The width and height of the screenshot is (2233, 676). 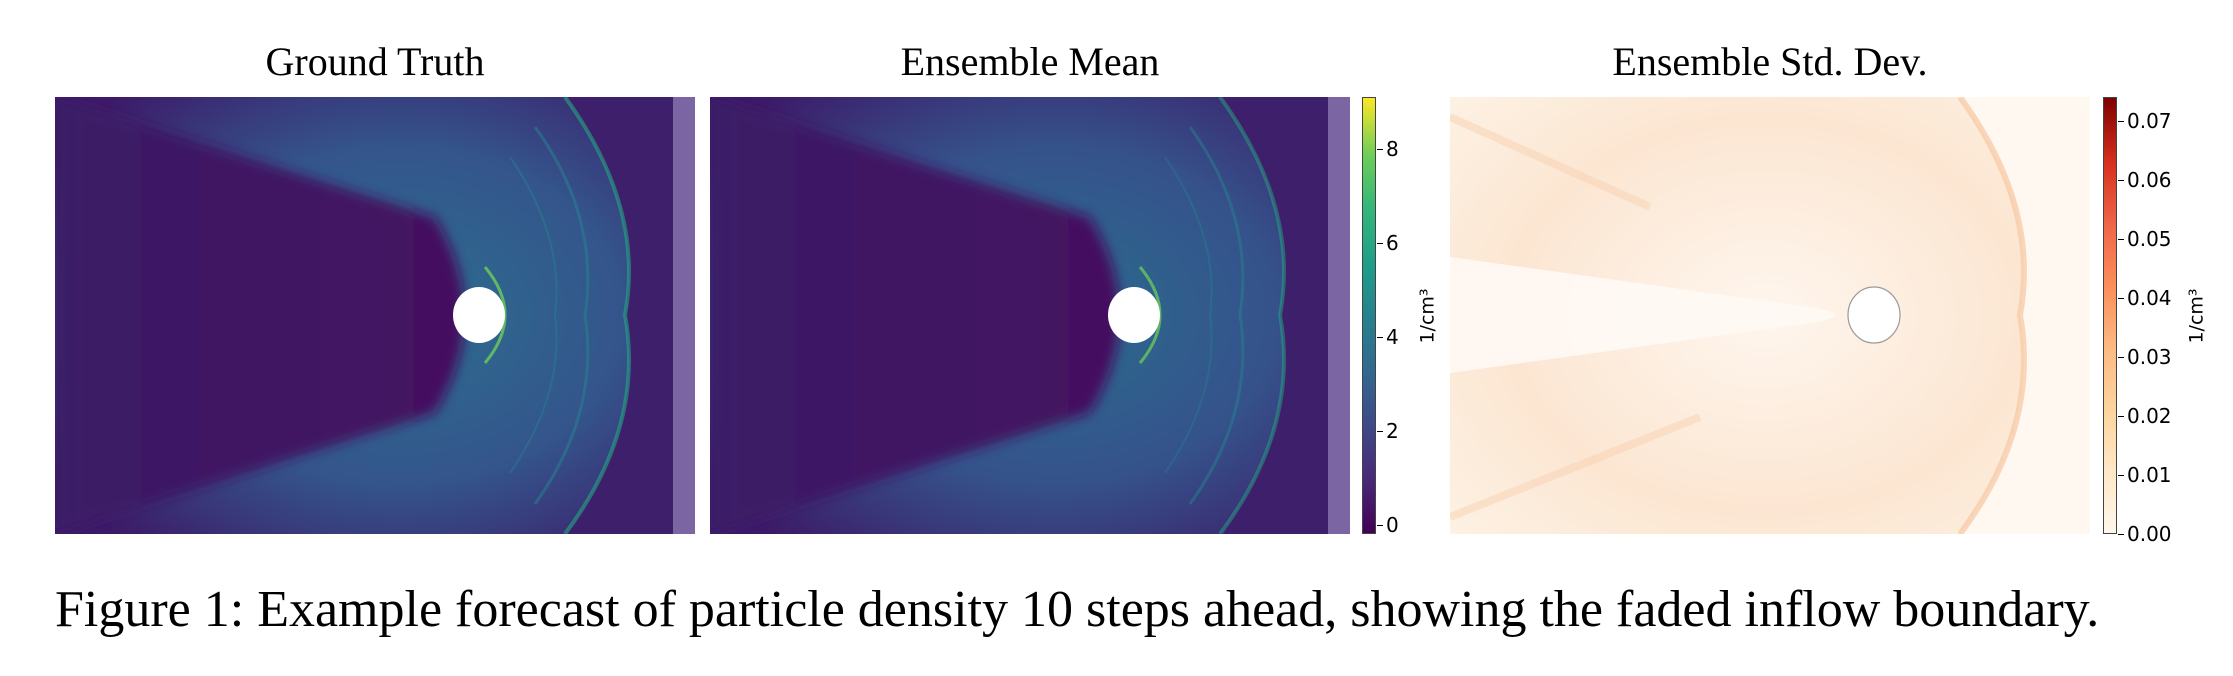 What do you see at coordinates (2145, 474) in the screenshot?
I see `colorbar-density-std-tick: 0.01` at bounding box center [2145, 474].